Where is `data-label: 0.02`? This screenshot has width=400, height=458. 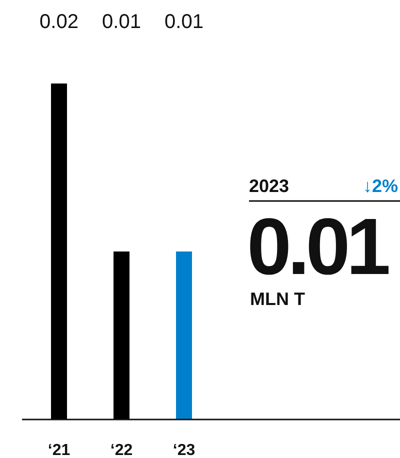 data-label: 0.02 is located at coordinates (59, 22).